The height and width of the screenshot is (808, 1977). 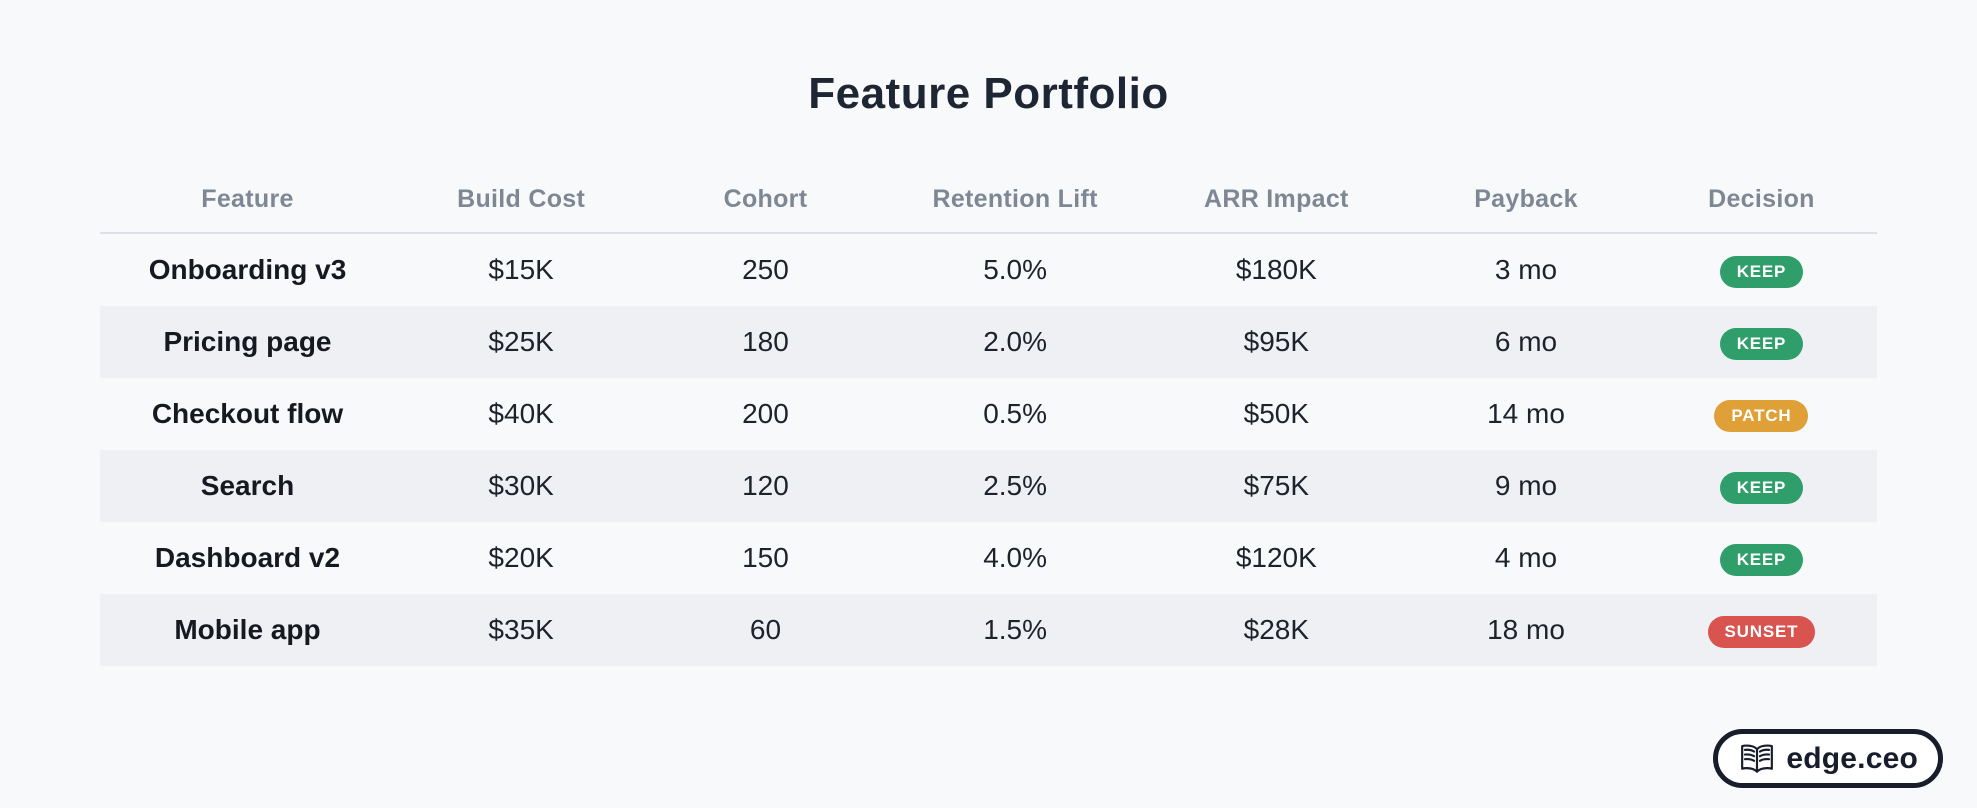 I want to click on cell-build-cost: $25K, so click(x=521, y=342).